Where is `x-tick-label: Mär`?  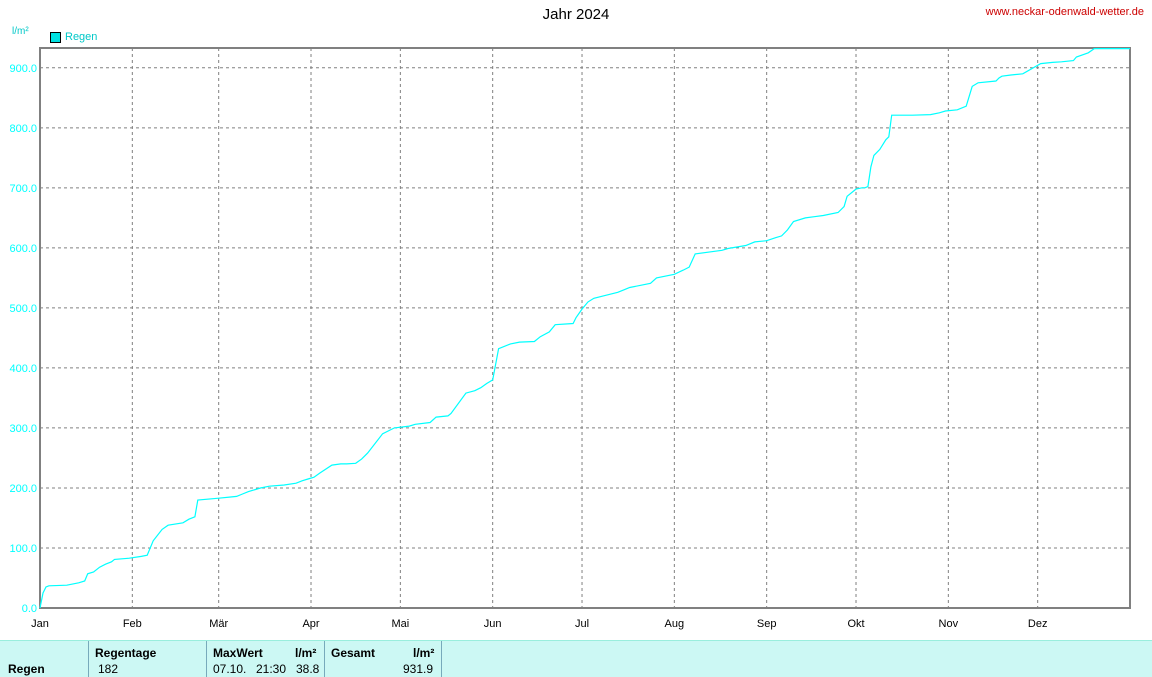 x-tick-label: Mär is located at coordinates (218, 624).